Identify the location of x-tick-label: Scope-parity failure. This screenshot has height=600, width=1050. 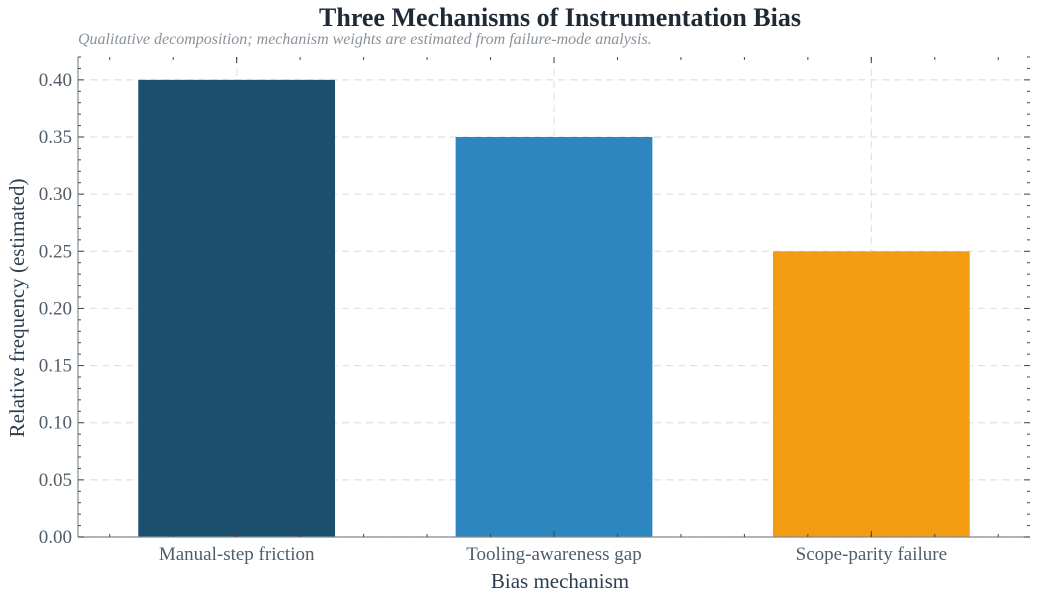
(871, 554).